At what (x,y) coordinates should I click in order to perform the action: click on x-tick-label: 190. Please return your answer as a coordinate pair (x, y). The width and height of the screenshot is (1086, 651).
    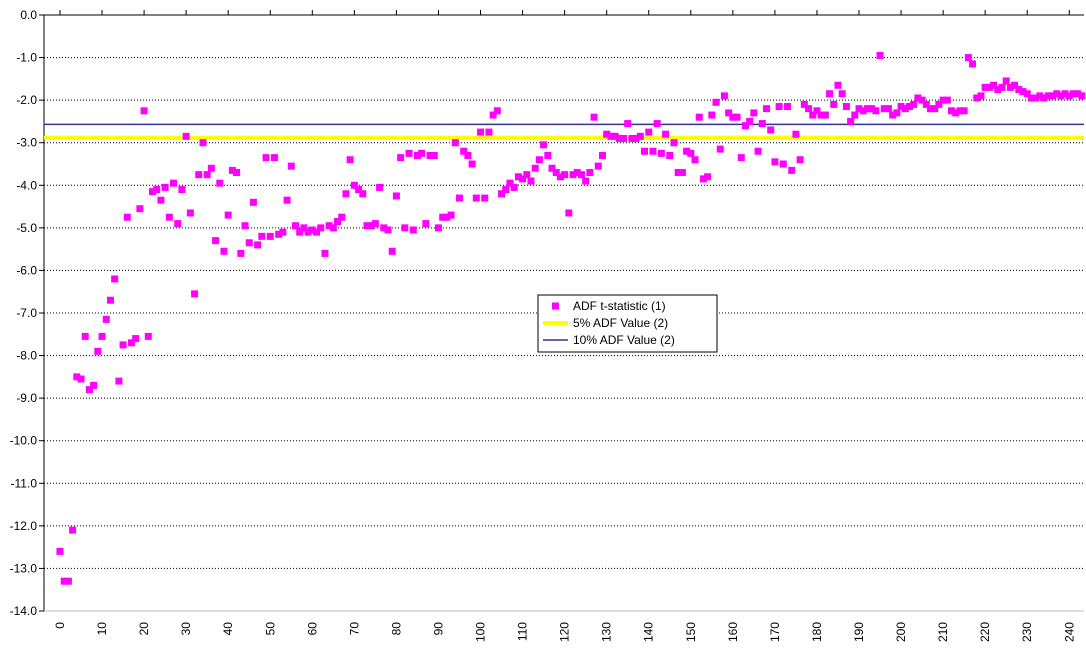
    Looking at the image, I should click on (859, 632).